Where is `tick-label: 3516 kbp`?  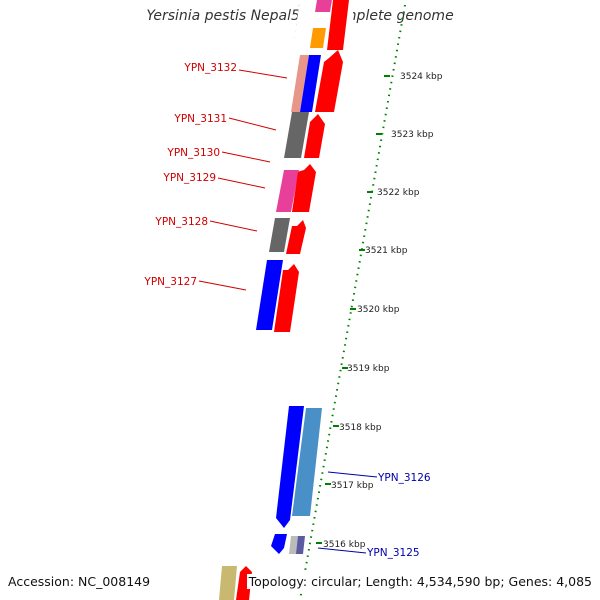
tick-label: 3516 kbp is located at coordinates (344, 545).